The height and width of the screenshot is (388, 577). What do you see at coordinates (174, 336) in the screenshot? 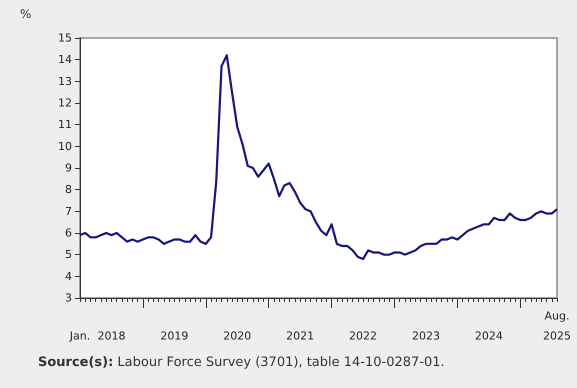
I see `x-tick-label: 2019` at bounding box center [174, 336].